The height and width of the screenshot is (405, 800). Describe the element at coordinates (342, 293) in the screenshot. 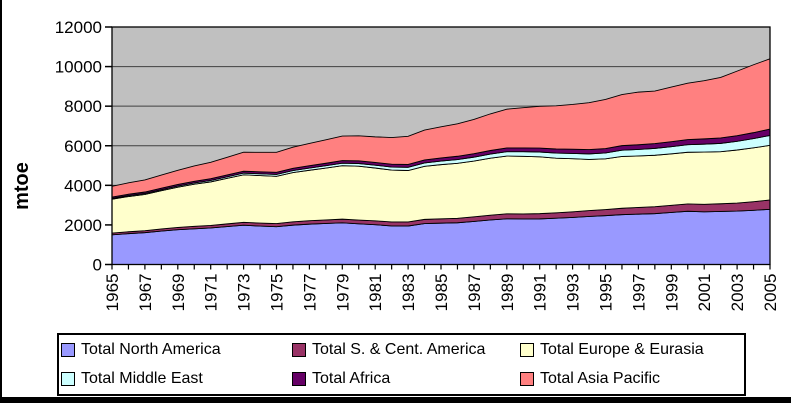

I see `x-tick-label: 1979` at that location.